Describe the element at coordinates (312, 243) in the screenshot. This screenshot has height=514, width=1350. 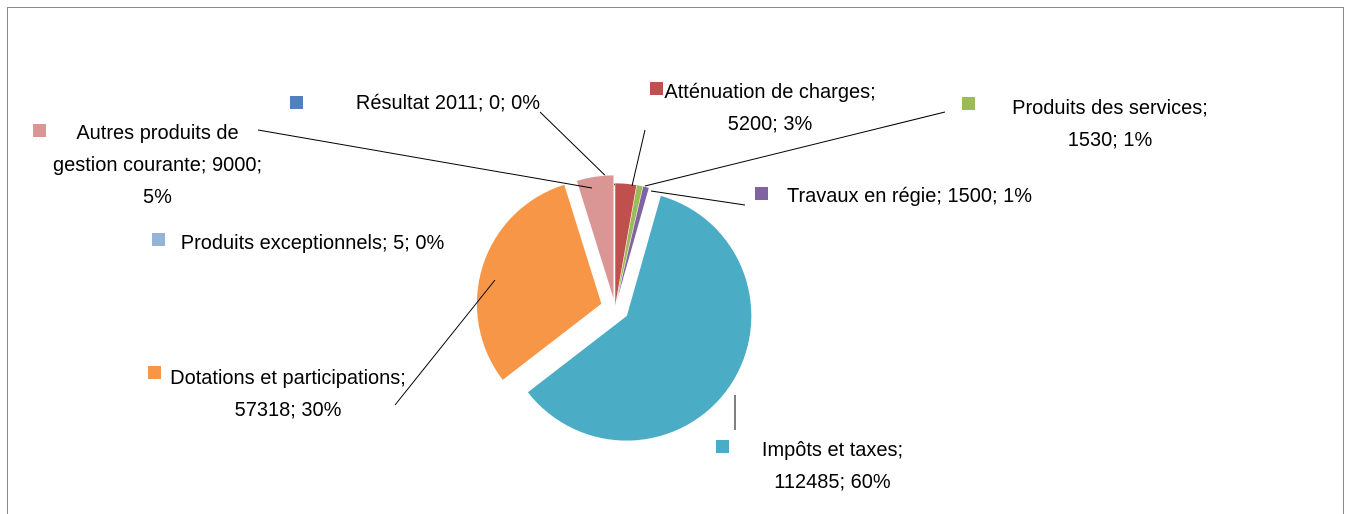
I see `data-label: Produits exceptionnels; 5; 0%` at that location.